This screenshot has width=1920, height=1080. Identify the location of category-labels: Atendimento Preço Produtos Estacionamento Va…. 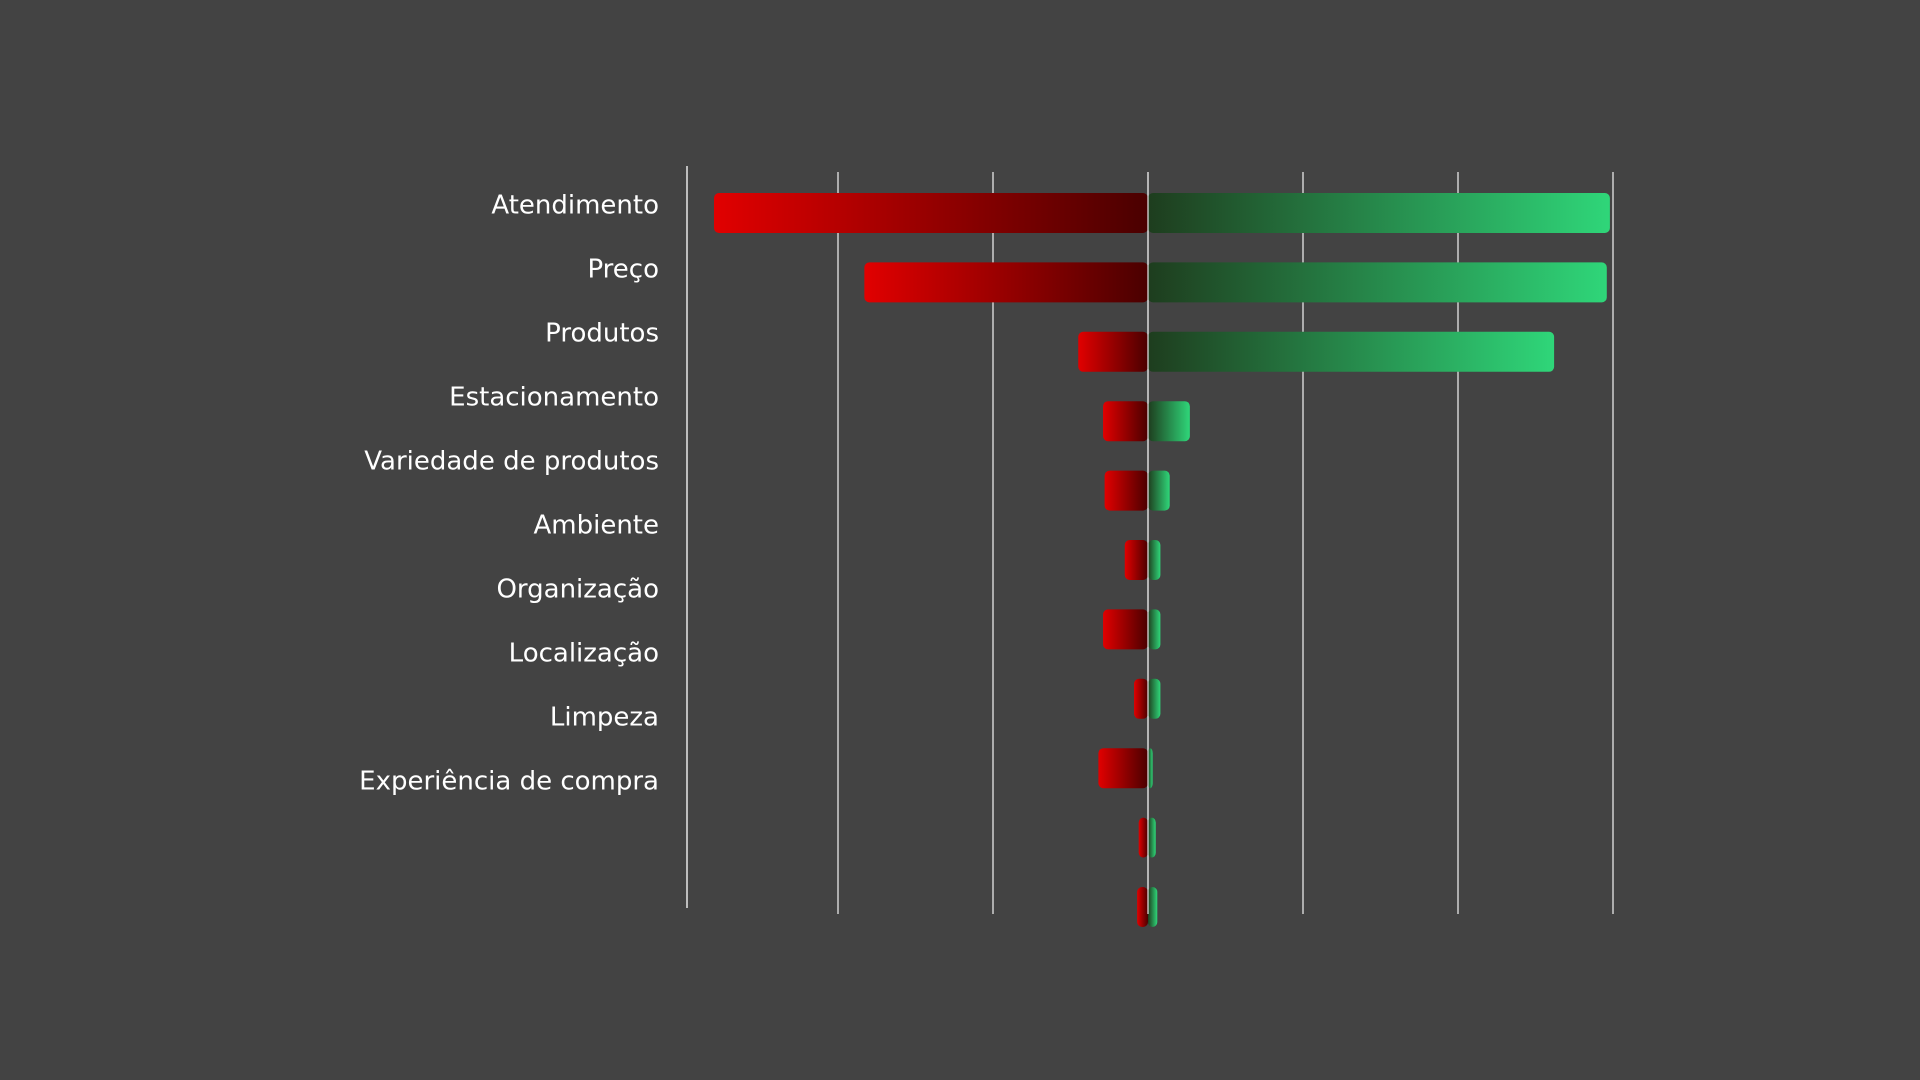
(509, 494).